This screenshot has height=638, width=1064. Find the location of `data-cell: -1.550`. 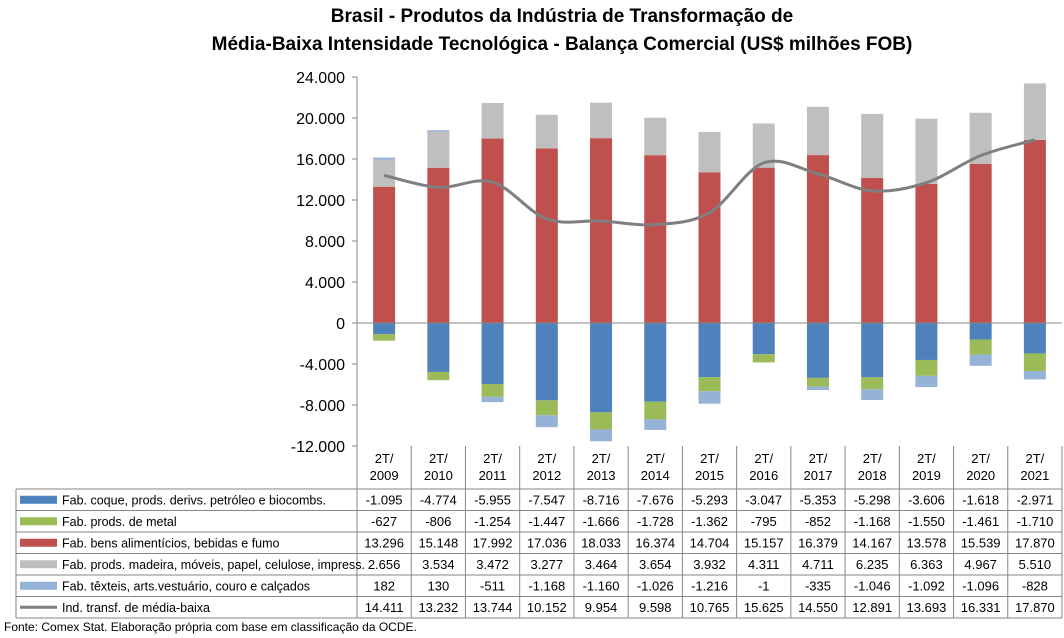

data-cell: -1.550 is located at coordinates (926, 521).